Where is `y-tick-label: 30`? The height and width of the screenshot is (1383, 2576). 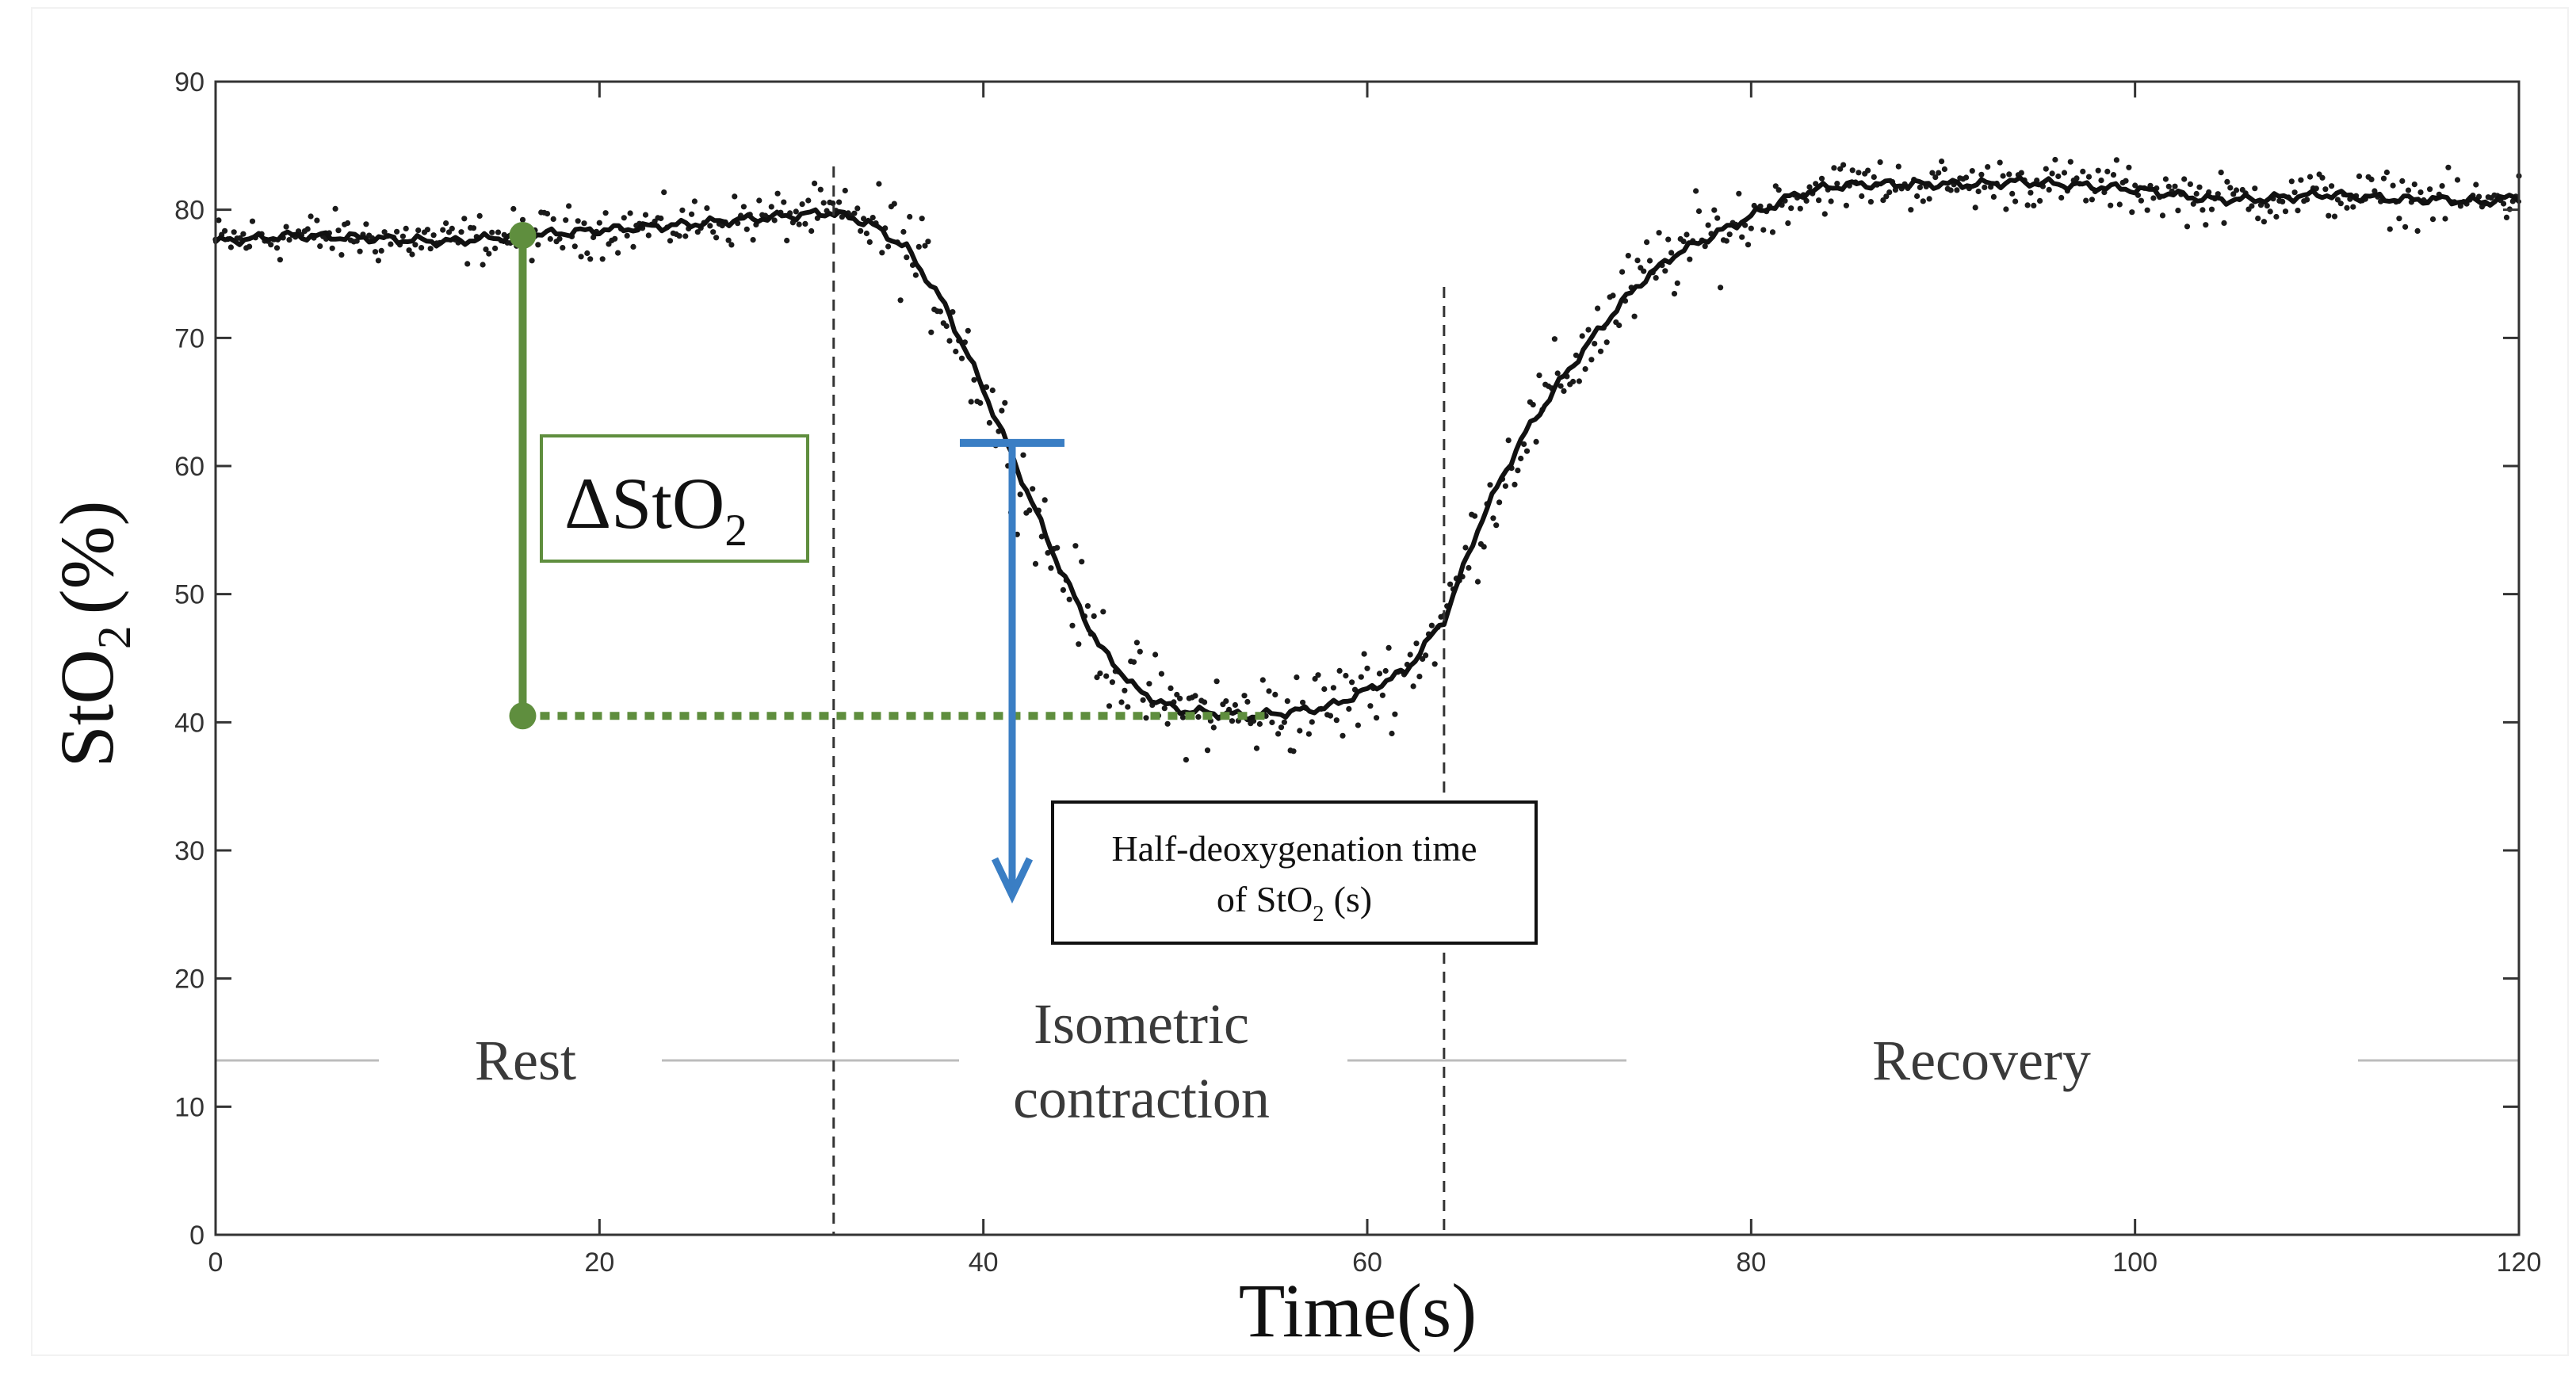 y-tick-label: 30 is located at coordinates (189, 851).